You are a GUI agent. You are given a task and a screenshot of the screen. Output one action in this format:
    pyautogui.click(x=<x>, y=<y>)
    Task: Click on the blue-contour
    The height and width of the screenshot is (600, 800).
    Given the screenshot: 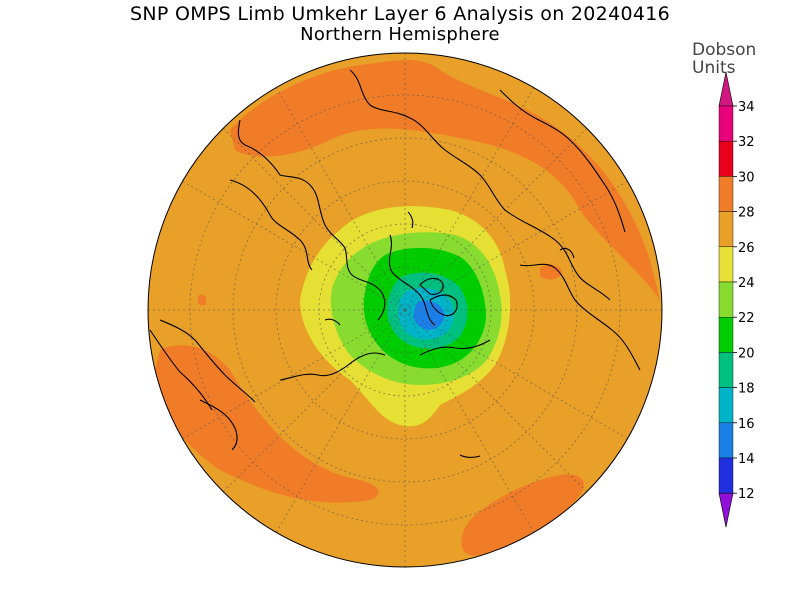 What is the action you would take?
    pyautogui.click(x=429, y=315)
    